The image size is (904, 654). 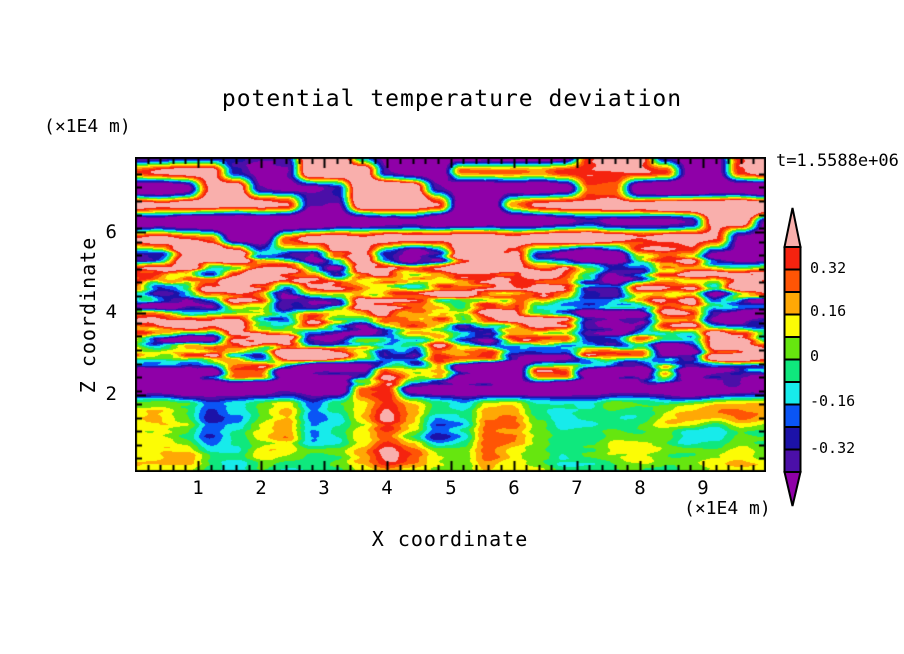 What do you see at coordinates (815, 356) in the screenshot?
I see `colorbar-label-0: 0` at bounding box center [815, 356].